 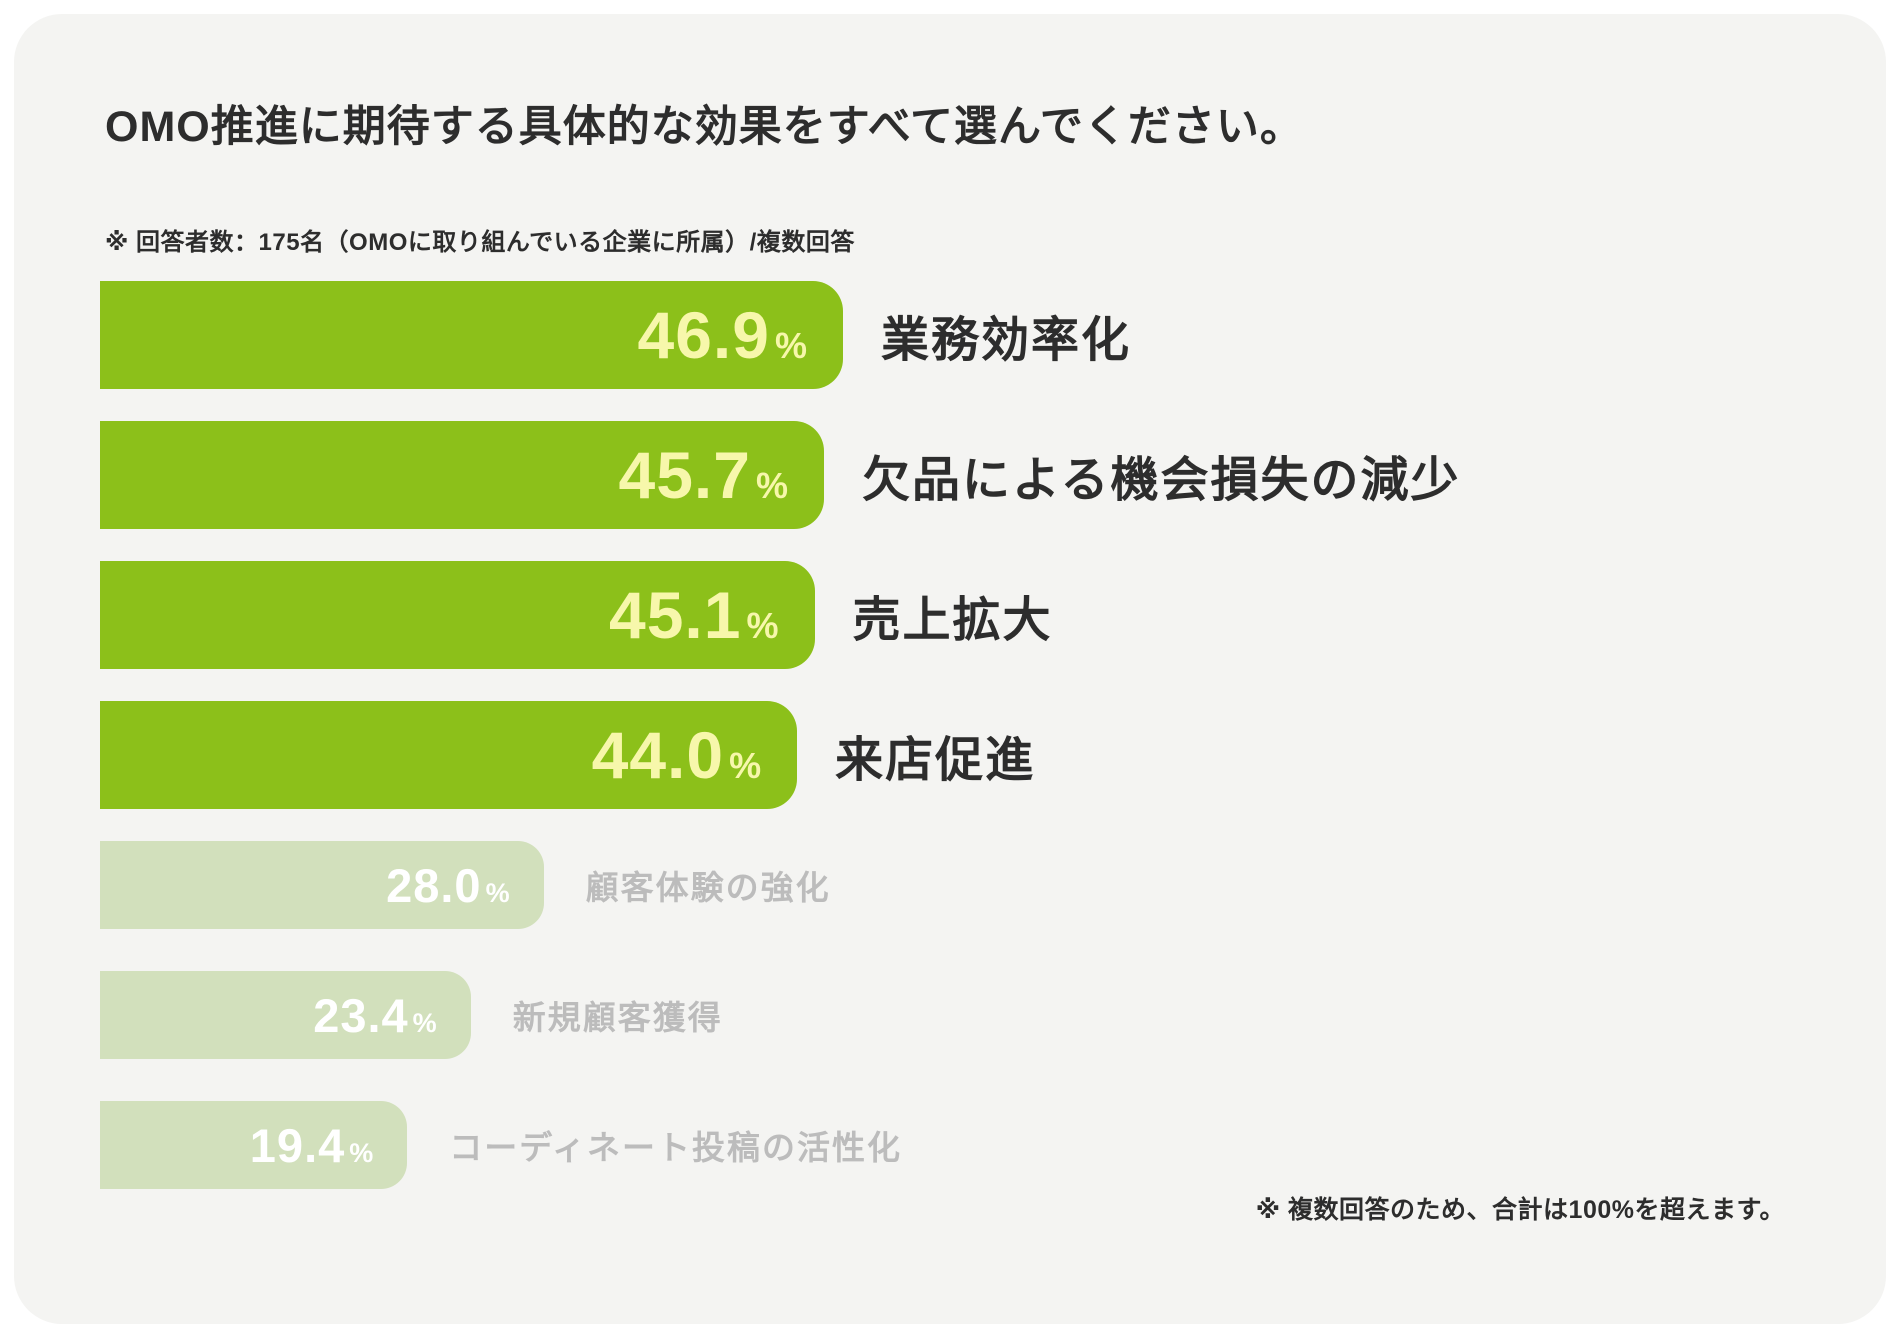 What do you see at coordinates (322, 885) in the screenshot?
I see `bar-fill: 28.0%` at bounding box center [322, 885].